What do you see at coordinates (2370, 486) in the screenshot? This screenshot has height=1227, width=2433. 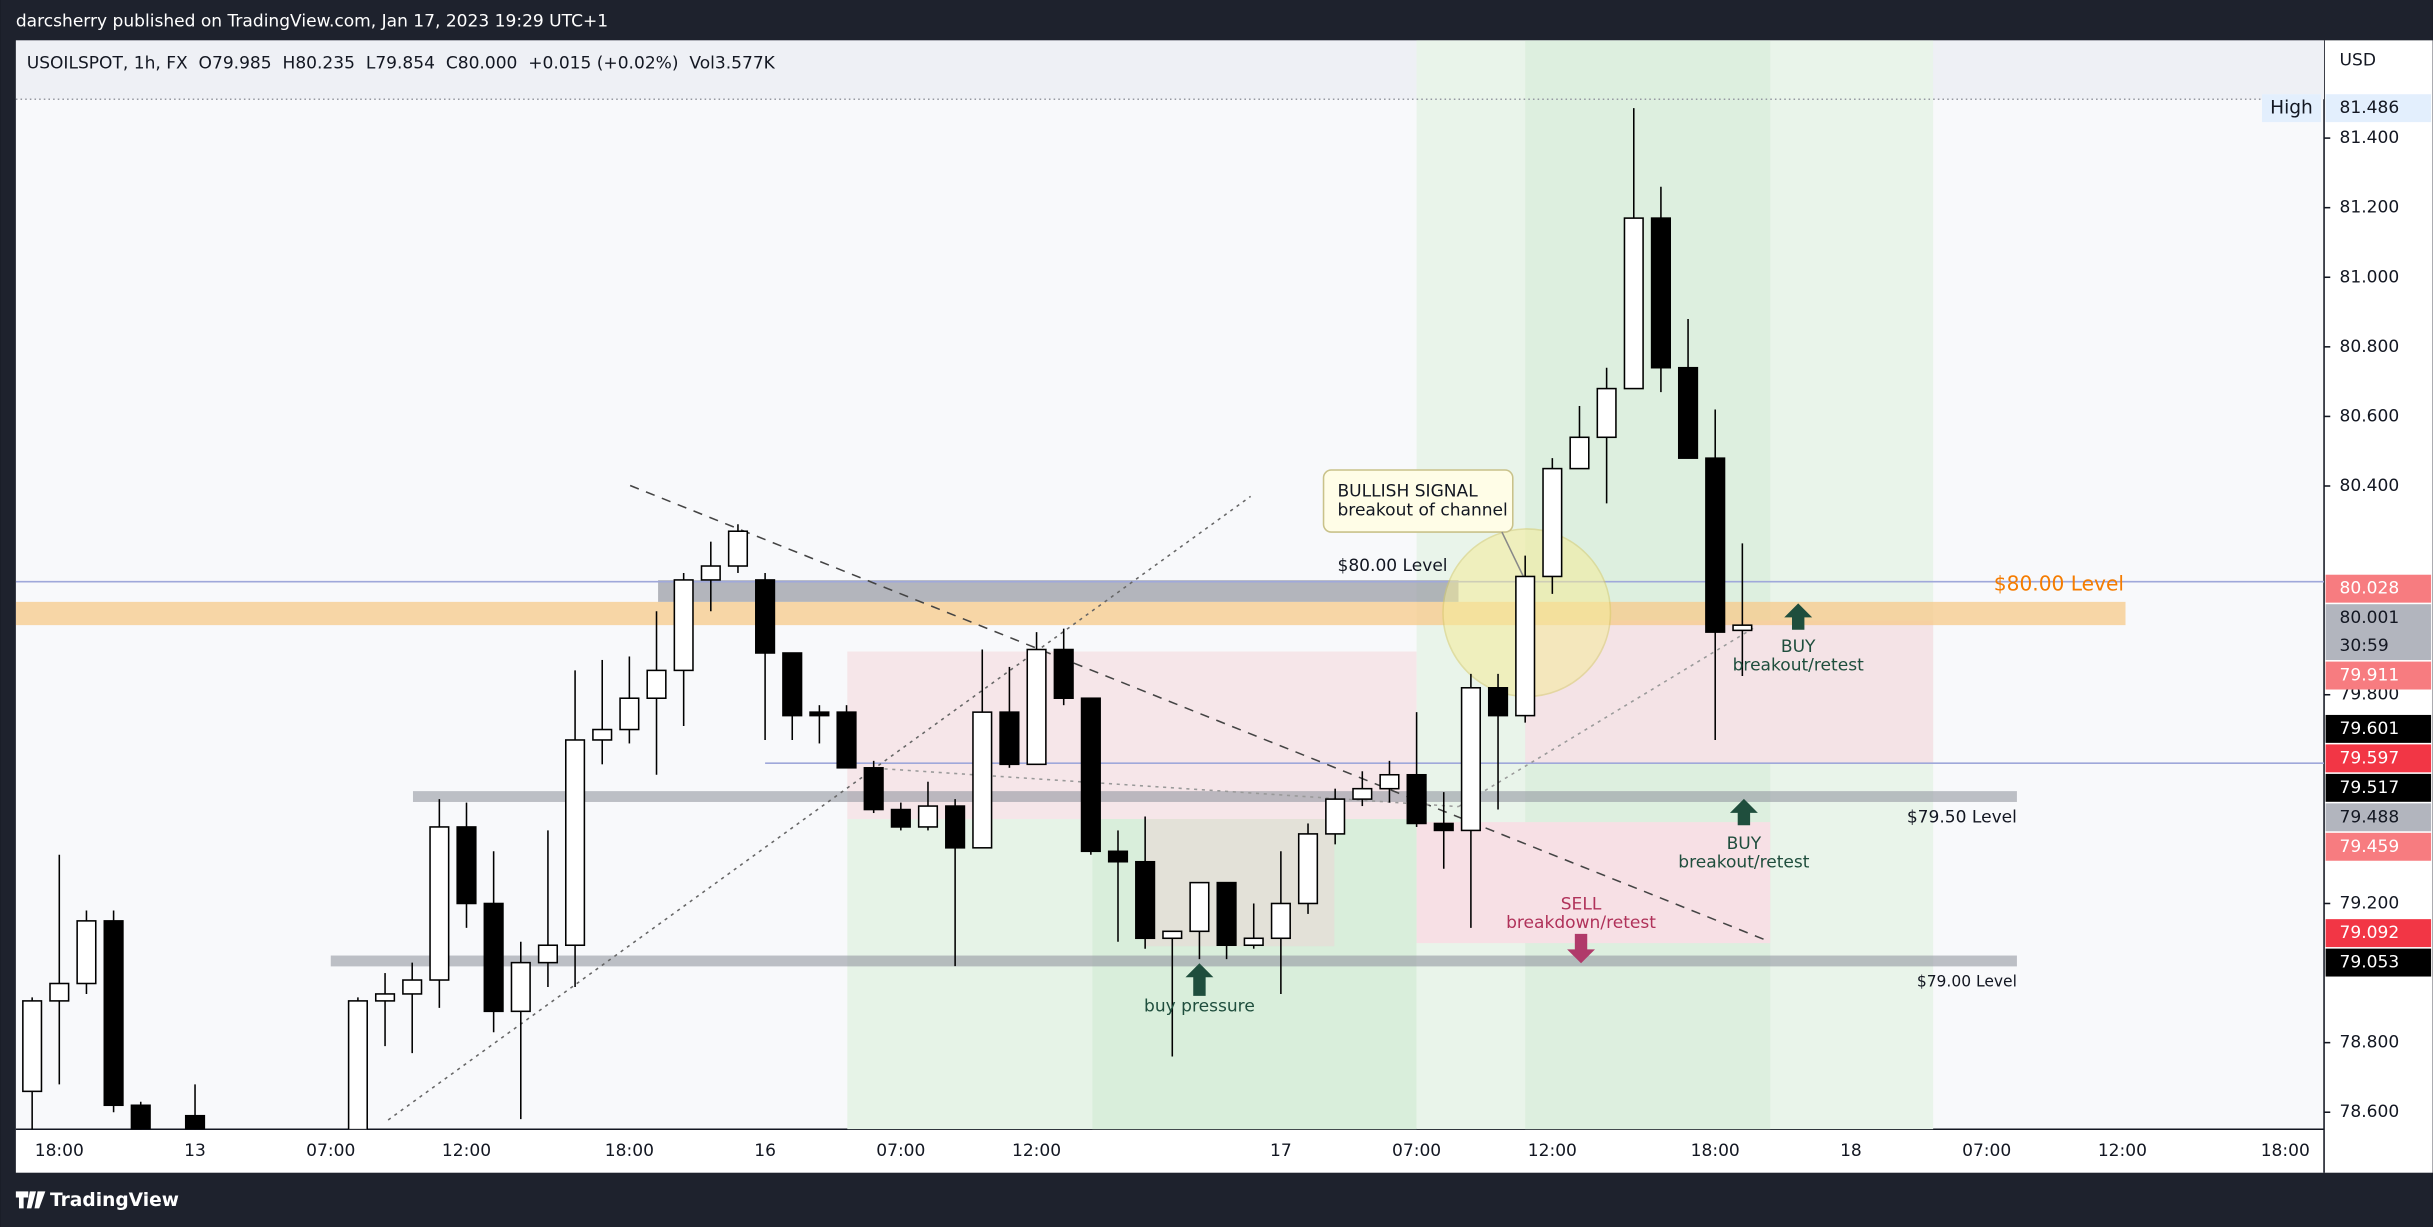 I see `y-tick-label: 80.400` at bounding box center [2370, 486].